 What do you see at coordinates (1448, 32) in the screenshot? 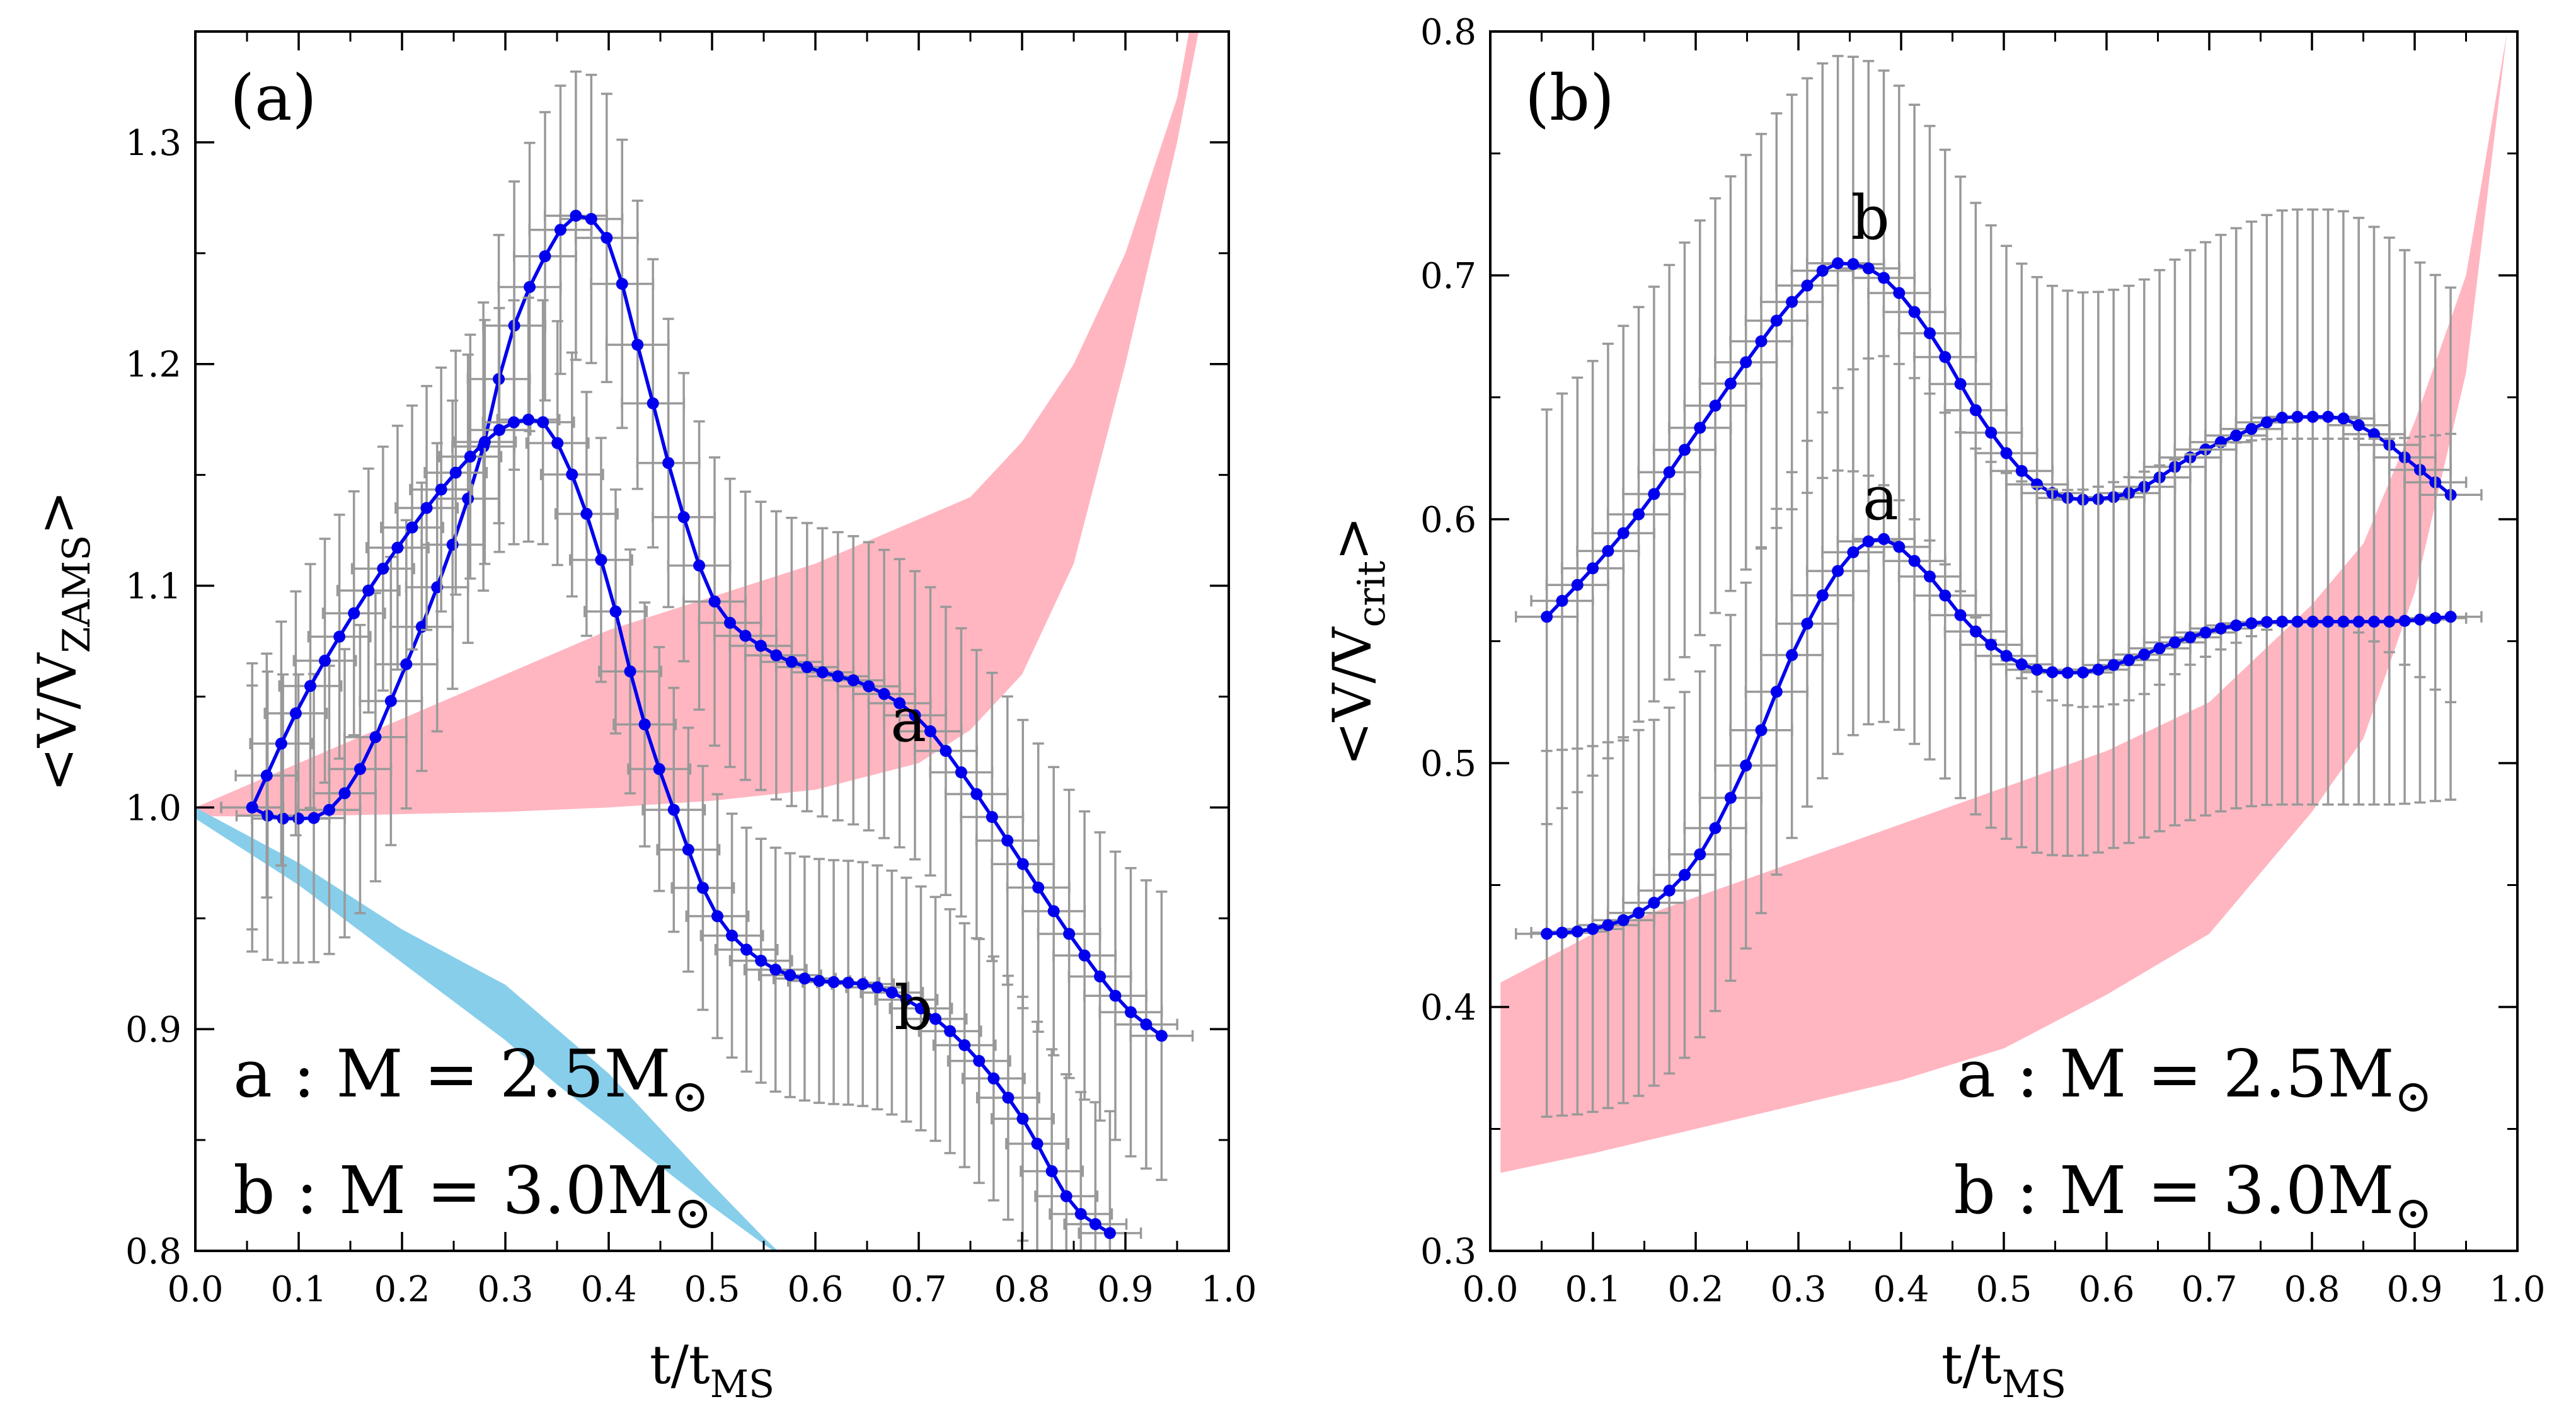
I see `y-tick-label: 0.8` at bounding box center [1448, 32].